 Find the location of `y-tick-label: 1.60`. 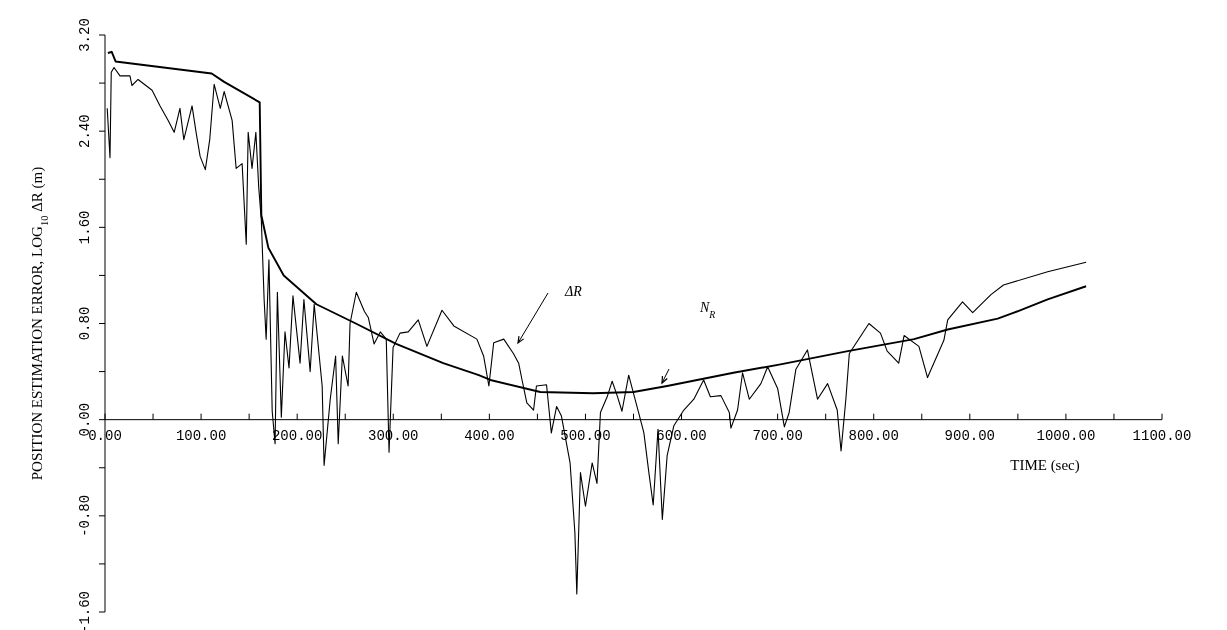

y-tick-label: 1.60 is located at coordinates (85, 227).